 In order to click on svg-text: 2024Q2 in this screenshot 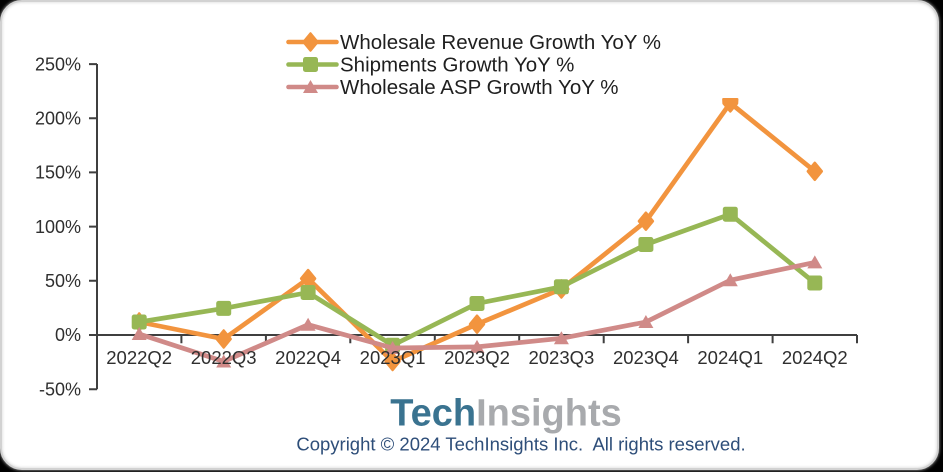, I will do `click(815, 357)`.